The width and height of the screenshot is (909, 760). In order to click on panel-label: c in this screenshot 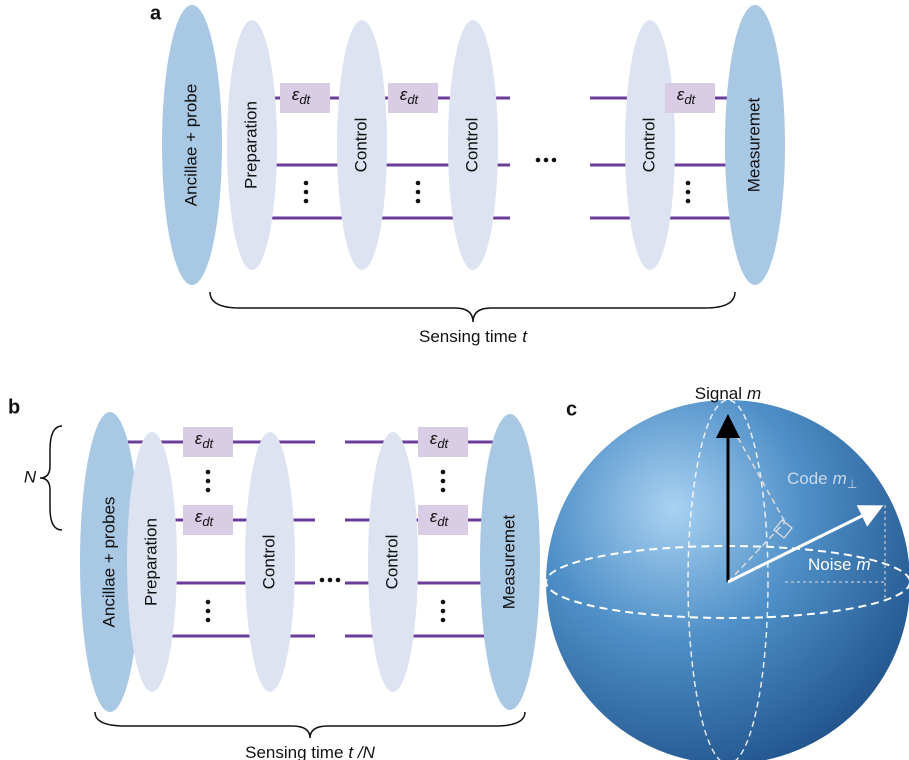, I will do `click(571, 409)`.